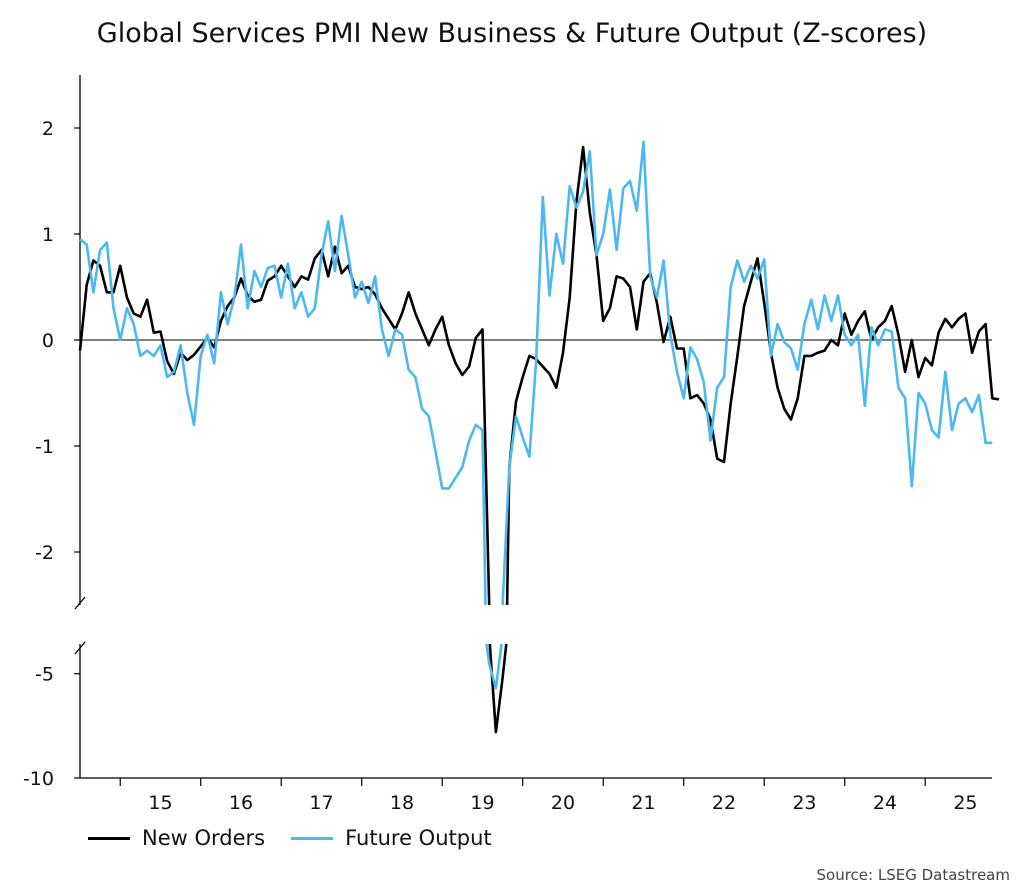 The height and width of the screenshot is (890, 1024). I want to click on axis-break-mark-lower, so click(80, 648).